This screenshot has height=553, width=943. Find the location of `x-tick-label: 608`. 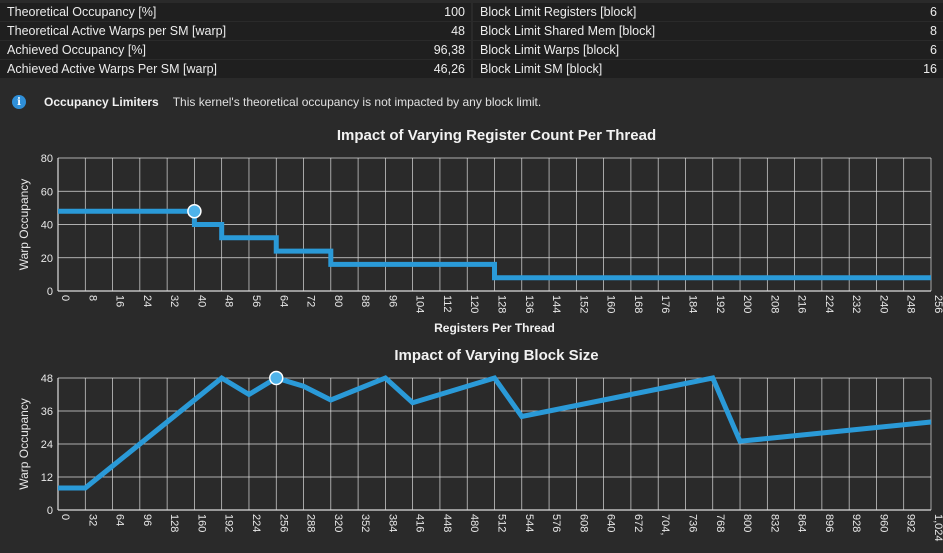

x-tick-label: 608 is located at coordinates (583, 523).